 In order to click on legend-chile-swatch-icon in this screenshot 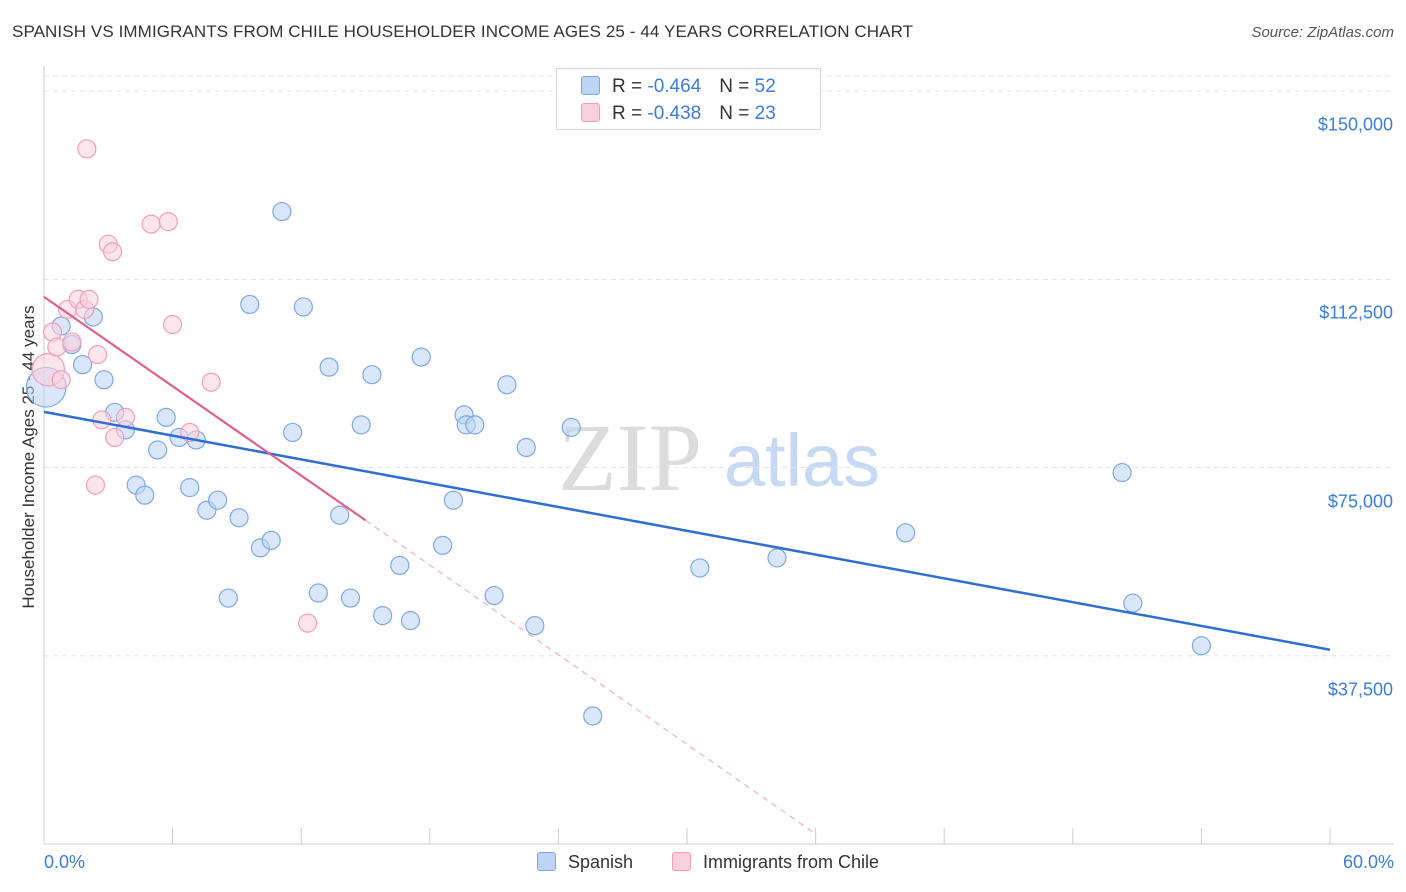, I will do `click(681, 861)`.